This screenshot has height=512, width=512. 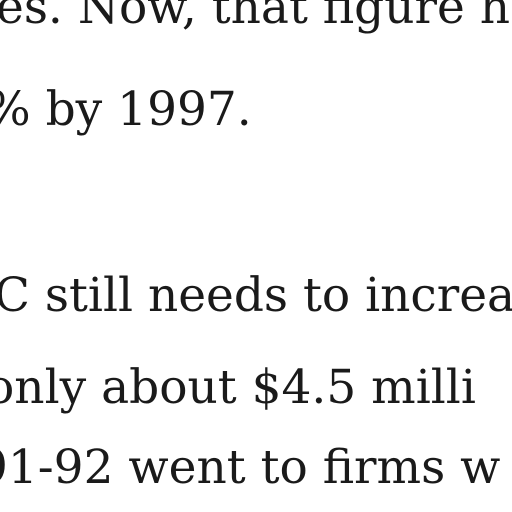 What do you see at coordinates (250, 467) in the screenshot?
I see `text-line: 91-92 went to firms w` at bounding box center [250, 467].